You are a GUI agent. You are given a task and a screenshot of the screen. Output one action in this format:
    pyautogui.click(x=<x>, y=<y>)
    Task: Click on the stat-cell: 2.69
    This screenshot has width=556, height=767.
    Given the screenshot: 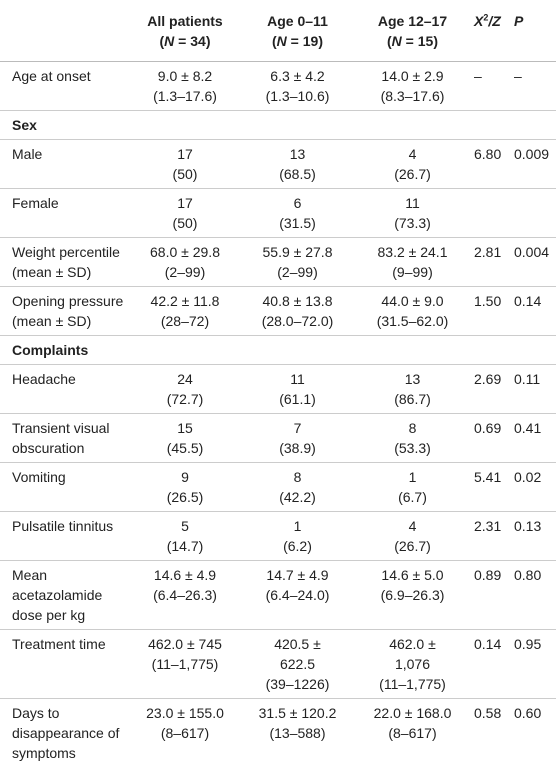 What is the action you would take?
    pyautogui.click(x=490, y=389)
    